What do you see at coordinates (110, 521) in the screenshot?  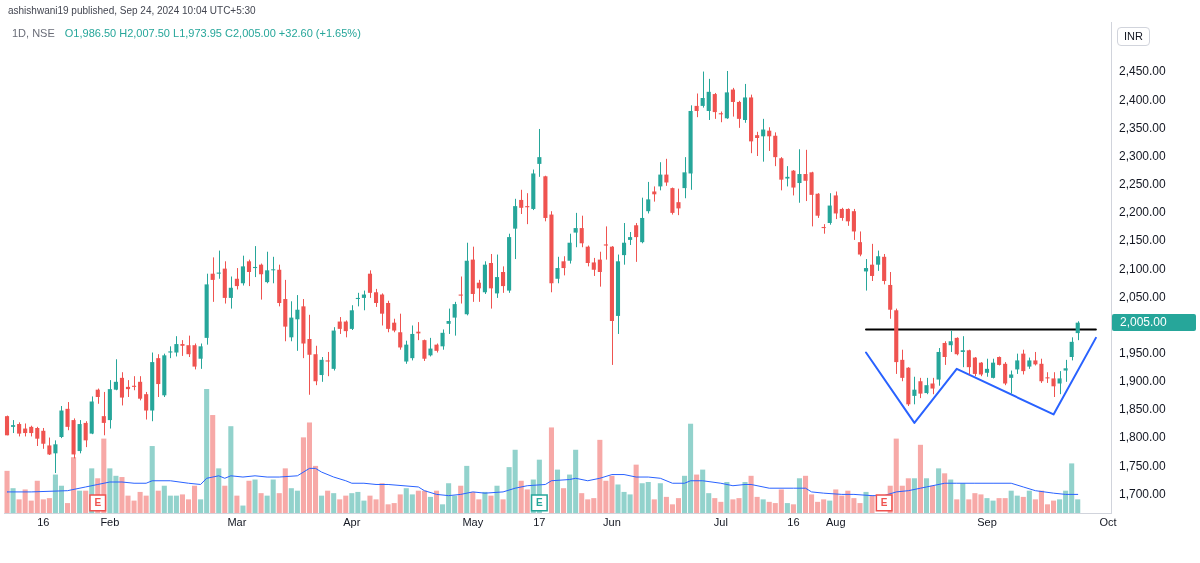 I see `x-tick-label: Feb` at bounding box center [110, 521].